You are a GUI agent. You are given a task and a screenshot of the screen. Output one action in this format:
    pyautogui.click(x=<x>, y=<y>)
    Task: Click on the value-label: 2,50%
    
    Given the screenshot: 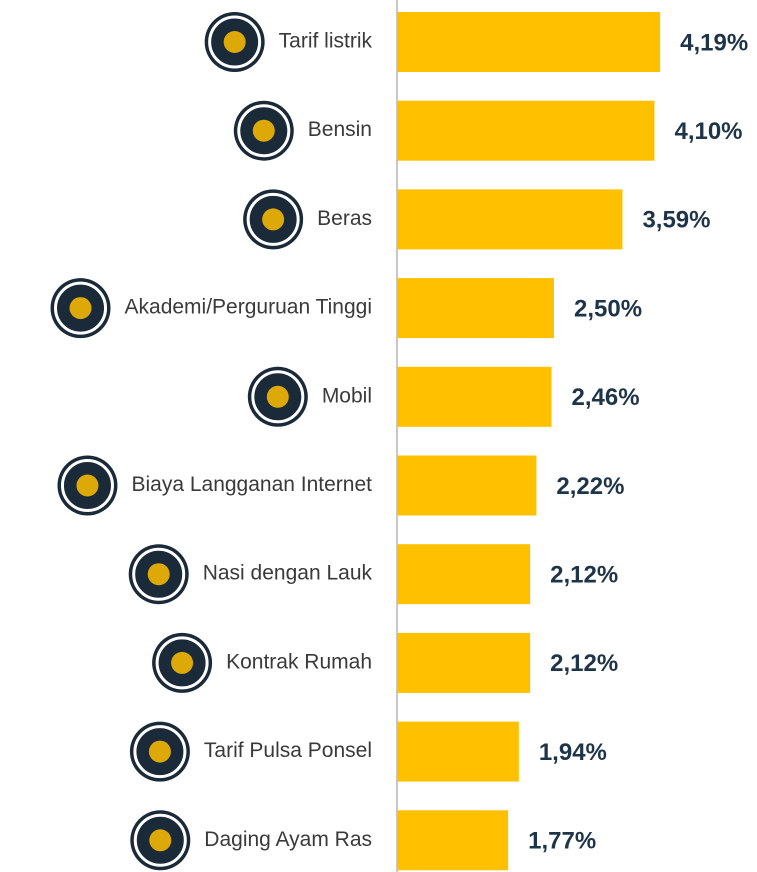 What is the action you would take?
    pyautogui.click(x=608, y=308)
    